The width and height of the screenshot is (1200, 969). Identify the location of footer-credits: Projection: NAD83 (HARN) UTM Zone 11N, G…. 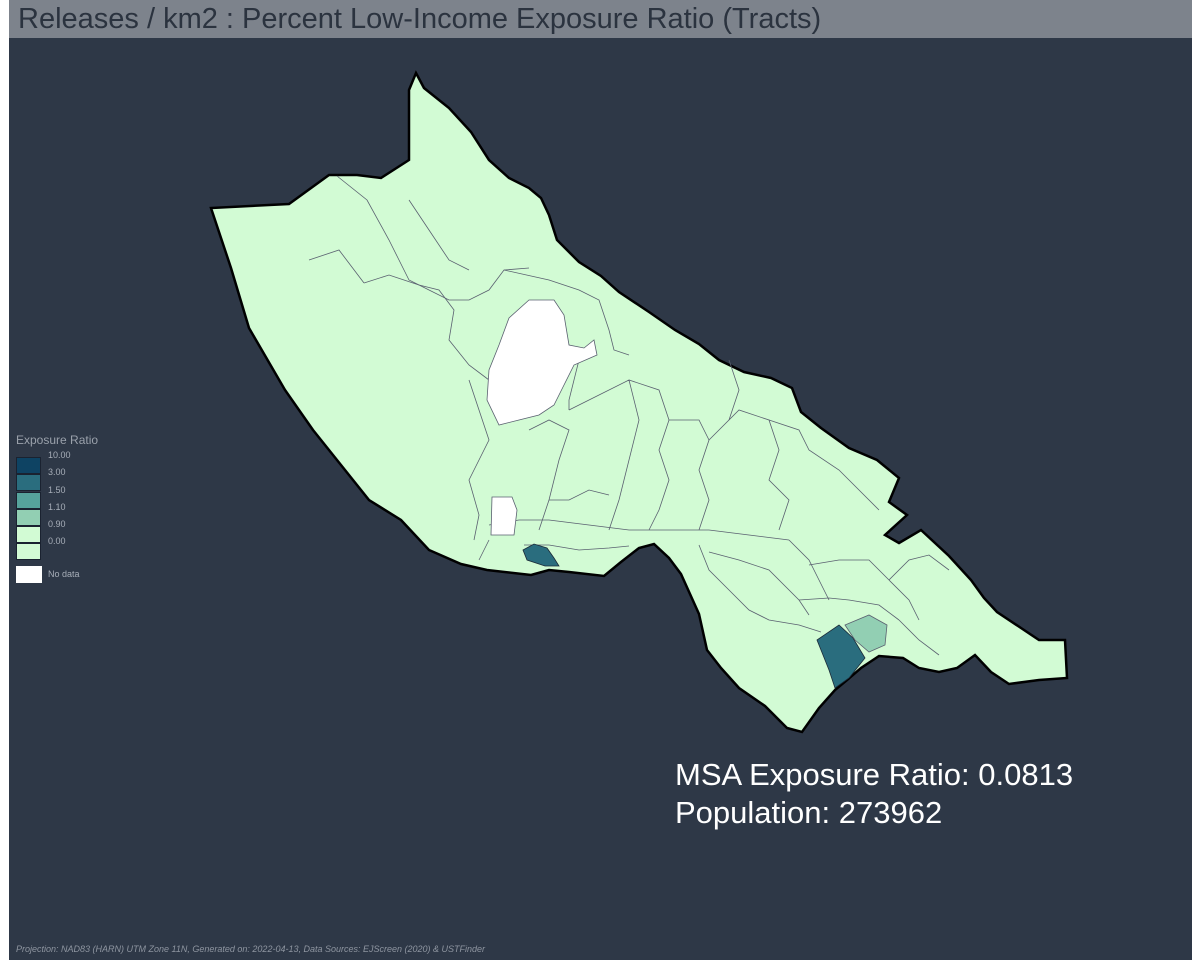
(250, 949).